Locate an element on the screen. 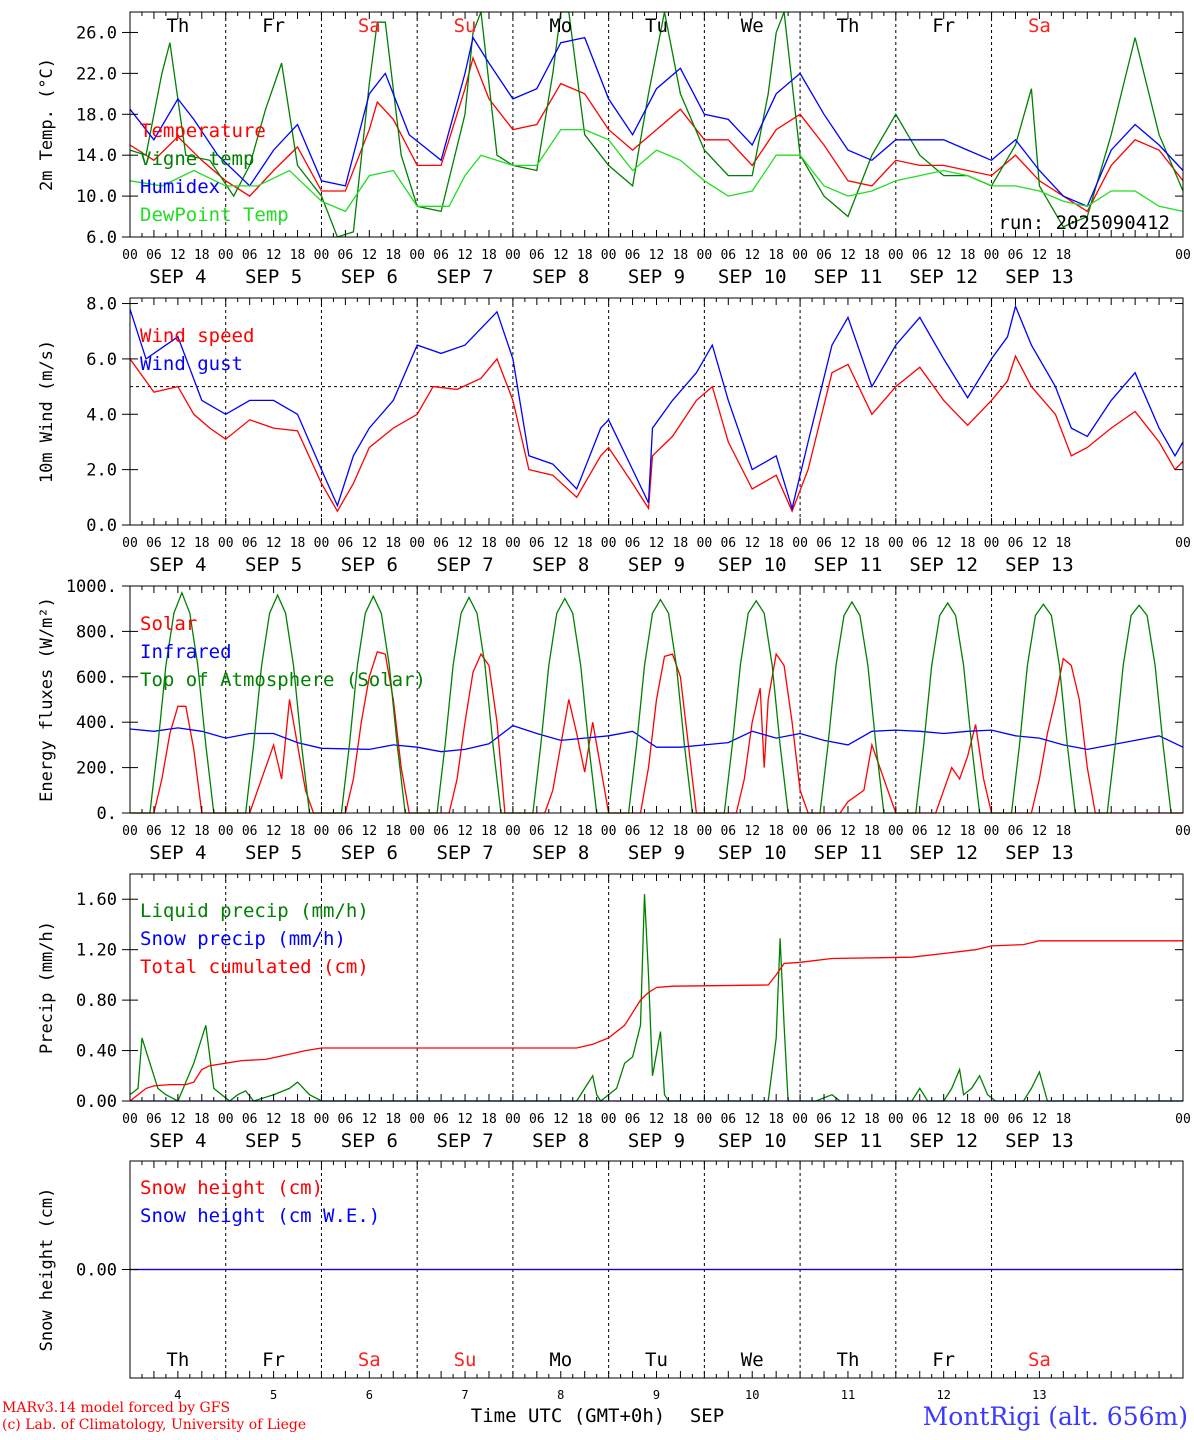 The width and height of the screenshot is (1194, 1440). legend-entry: Top of Atmosphere (Solar) is located at coordinates (283, 680).